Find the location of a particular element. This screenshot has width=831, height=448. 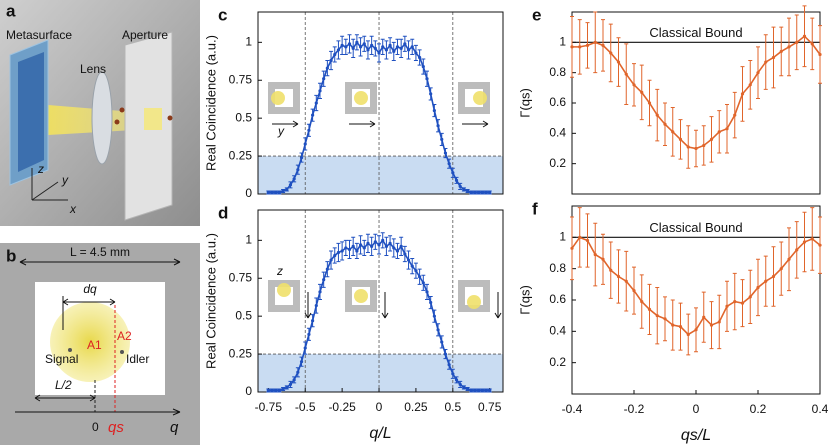

panel-a: a Metasurface Lens Aperture z y x is located at coordinates (100, 113).